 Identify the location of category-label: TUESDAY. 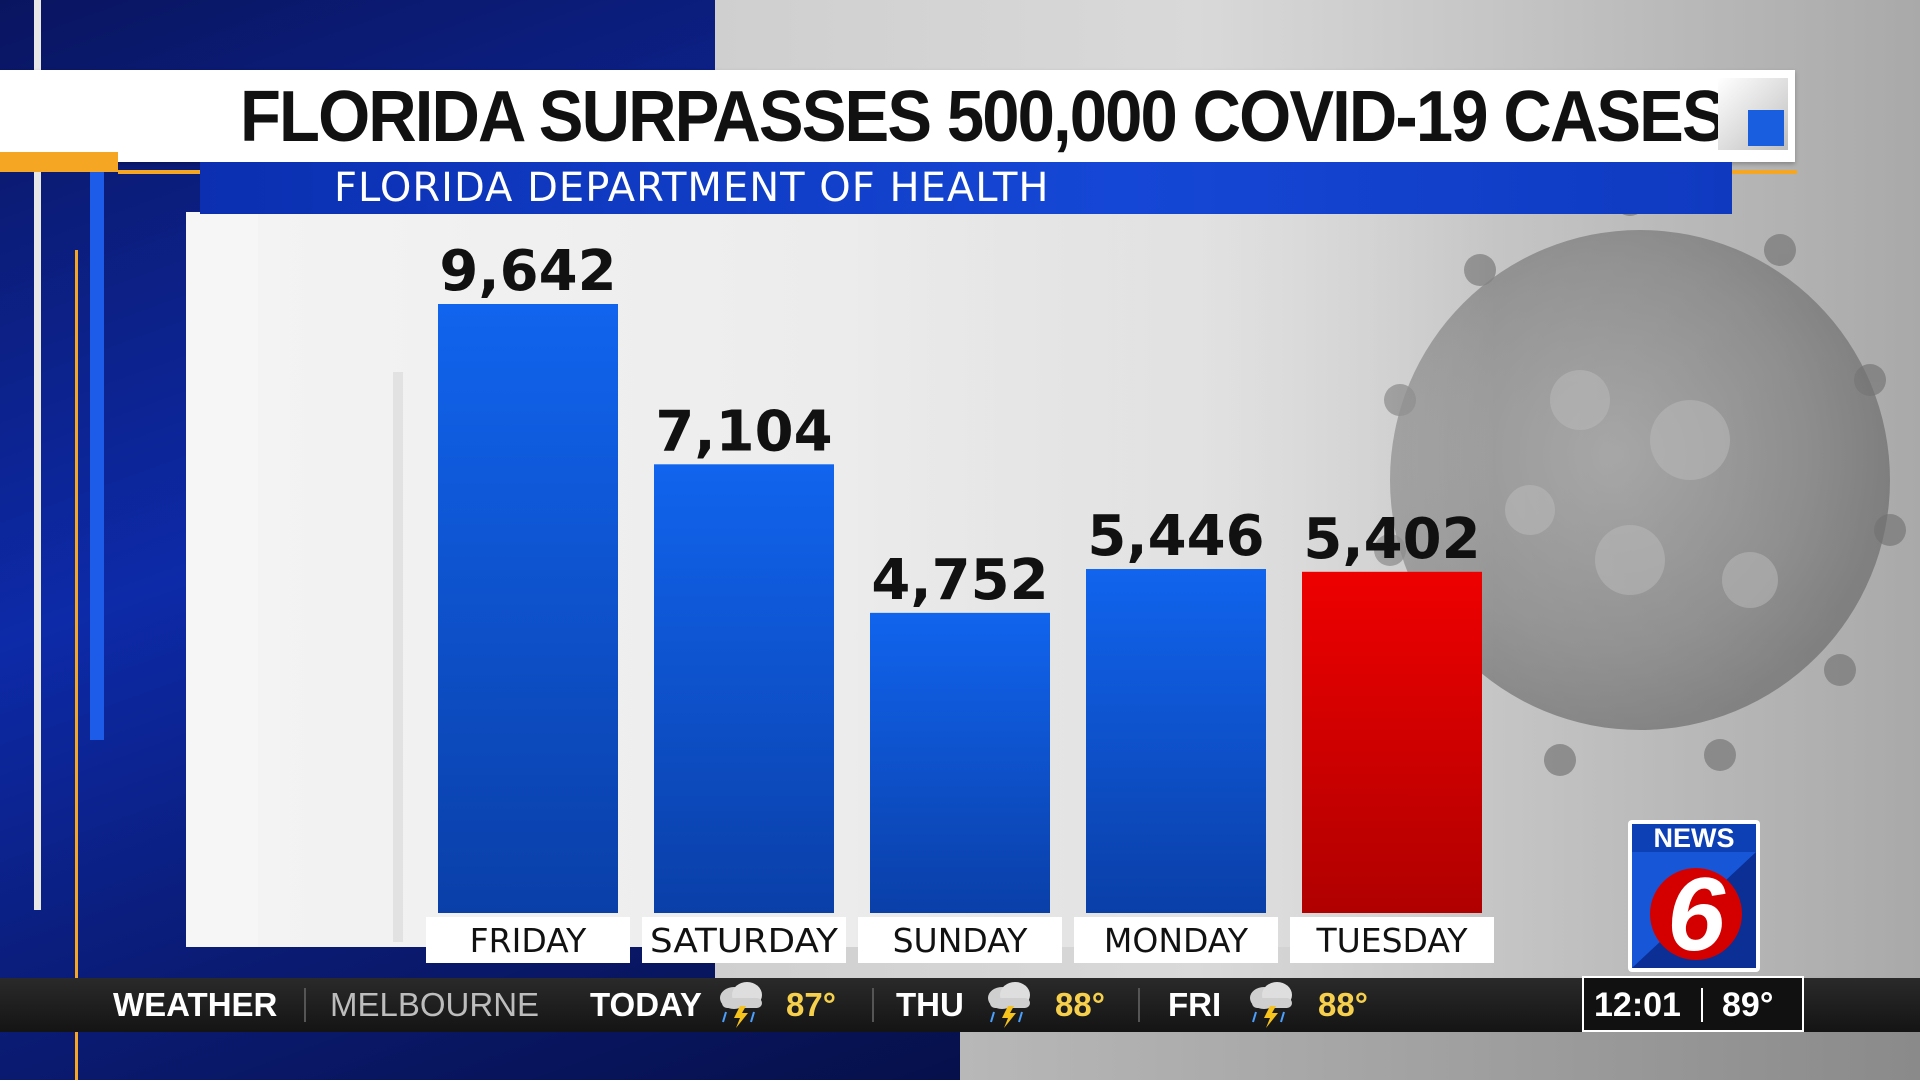
(1391, 940).